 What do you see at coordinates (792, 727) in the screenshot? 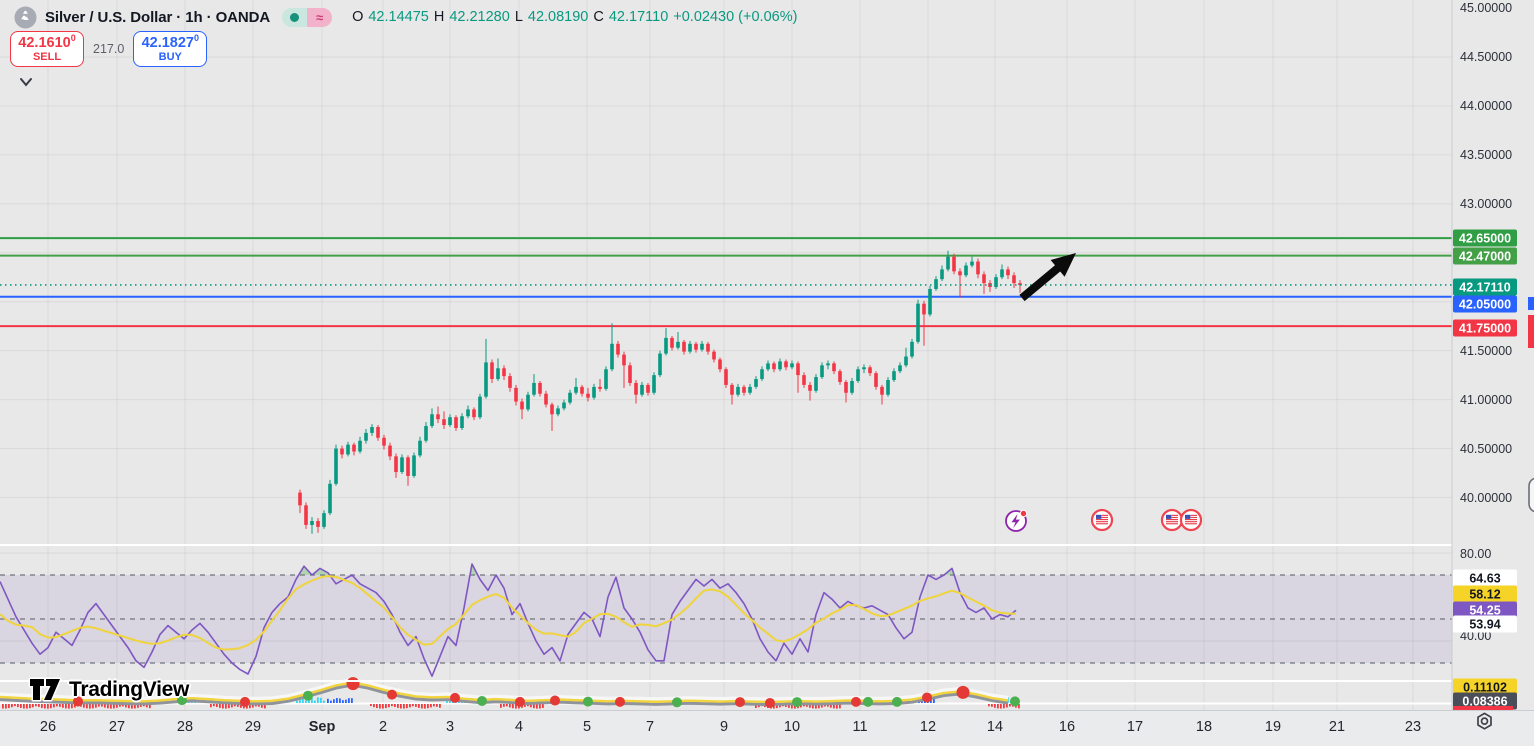
I see `time-tick-label: 10` at bounding box center [792, 727].